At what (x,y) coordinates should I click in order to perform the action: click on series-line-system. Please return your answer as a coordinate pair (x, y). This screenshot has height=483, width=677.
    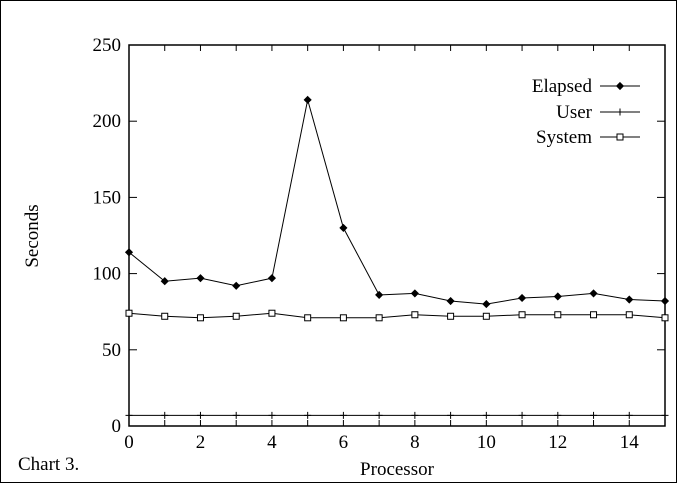
    Looking at the image, I should click on (397, 315).